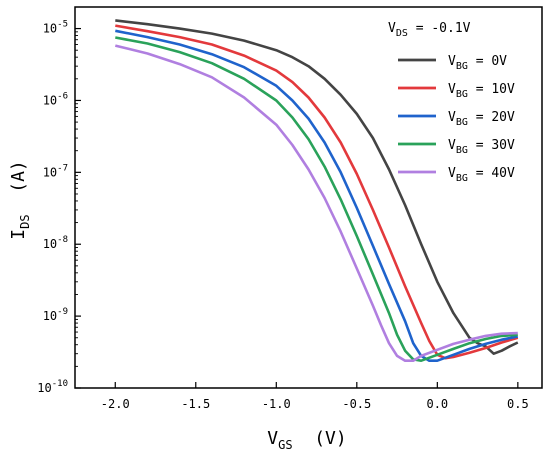 This screenshot has width=550, height=453. I want to click on y-tick-label-5: 10⁻¹⁰, so click(52, 387).